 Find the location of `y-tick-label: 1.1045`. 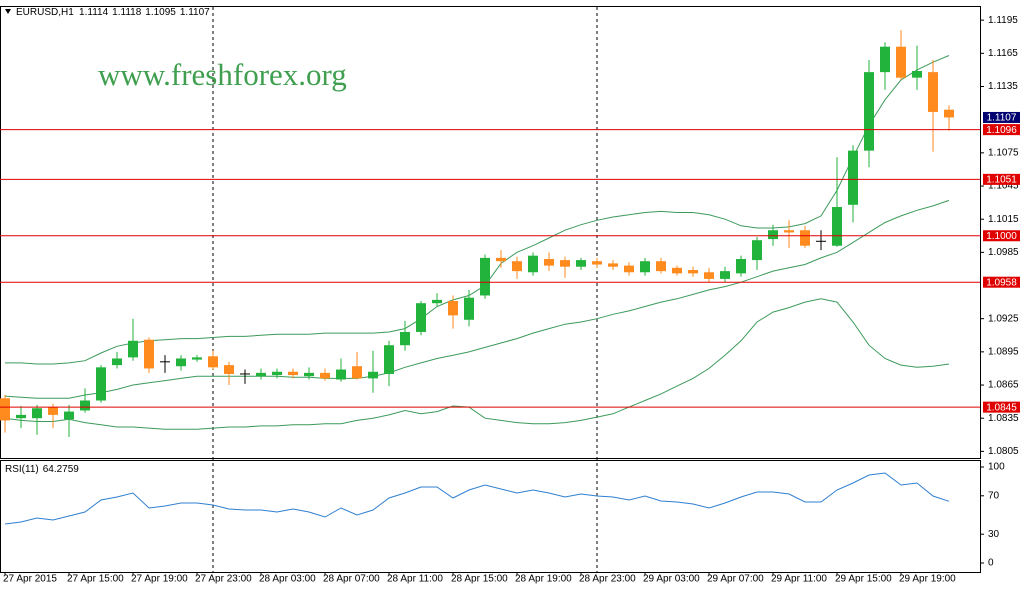

y-tick-label: 1.1045 is located at coordinates (1003, 186).